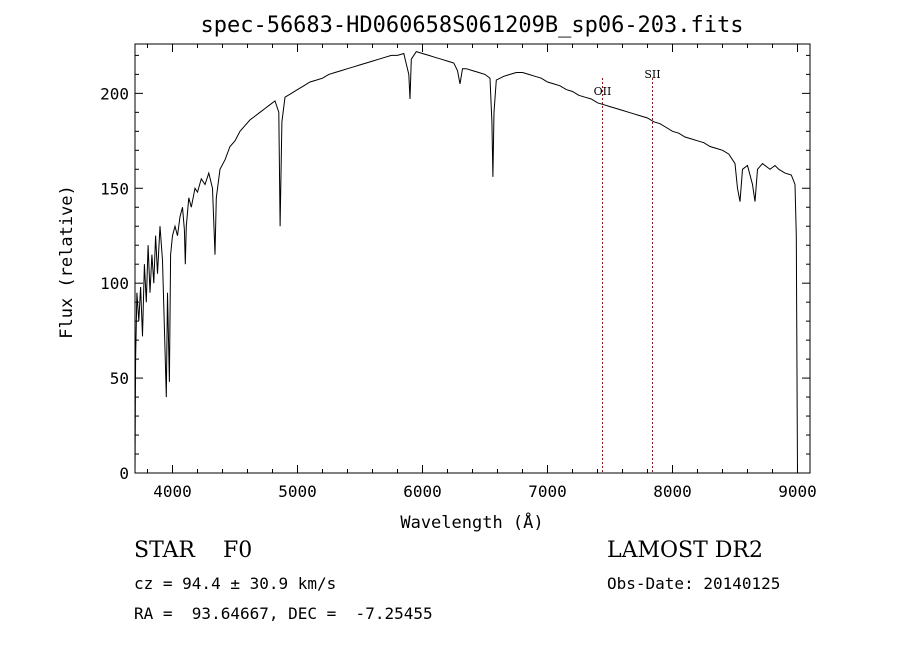 The image size is (900, 649). I want to click on ra-dec: RA = 93.64667, DEC = -7.25455, so click(283, 613).